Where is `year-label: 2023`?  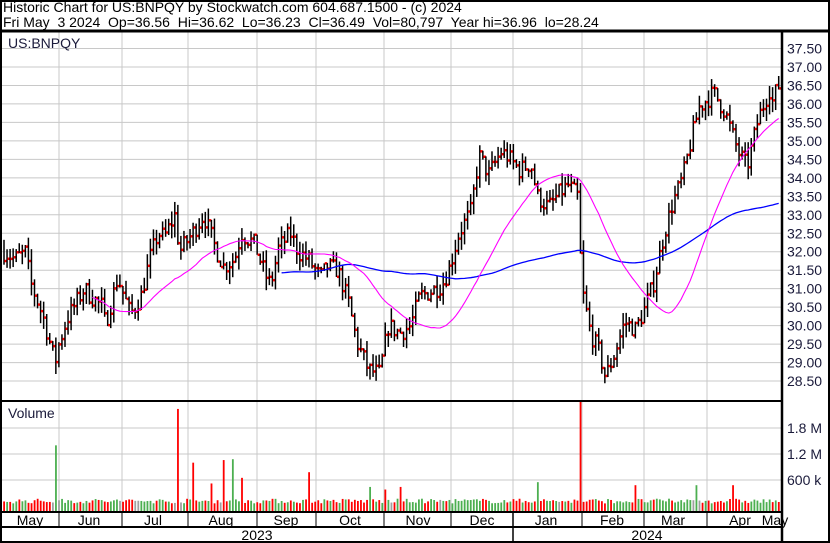 year-label: 2023 is located at coordinates (256, 535).